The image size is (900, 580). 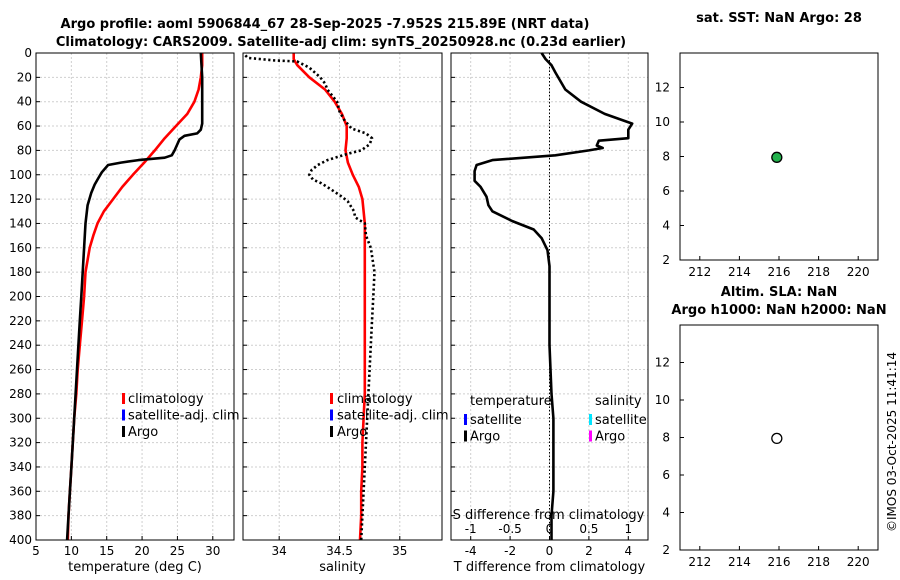 I want to click on legend-label-0: climatology, so click(x=166, y=399).